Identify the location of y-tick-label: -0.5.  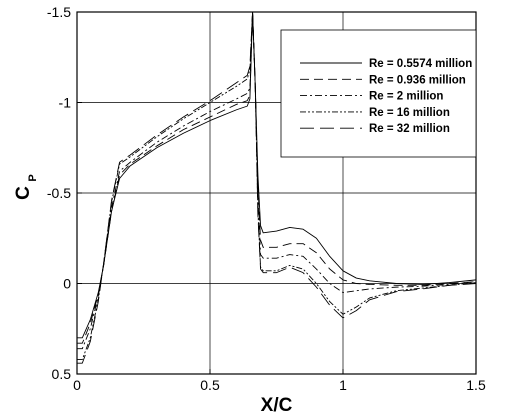
(59, 193).